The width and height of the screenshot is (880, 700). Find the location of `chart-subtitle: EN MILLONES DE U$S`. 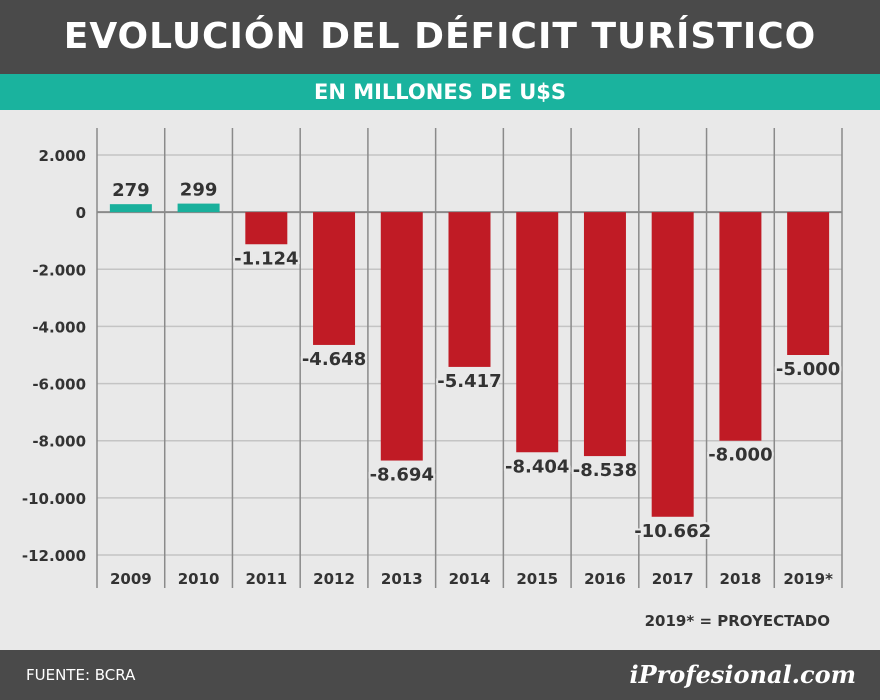

chart-subtitle: EN MILLONES DE U$S is located at coordinates (440, 92).